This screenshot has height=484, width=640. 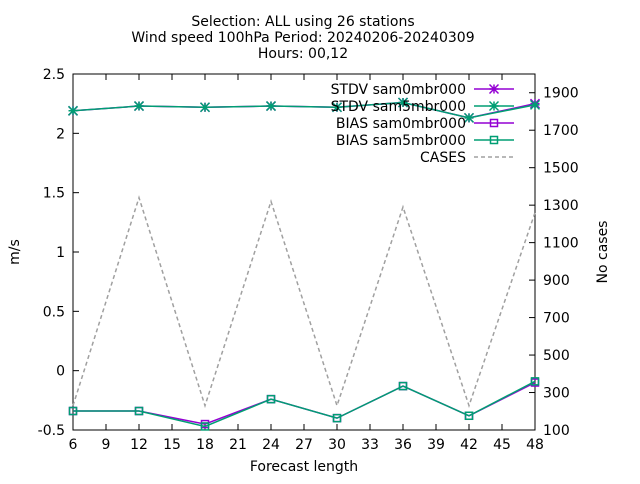 What do you see at coordinates (73, 445) in the screenshot?
I see `x-tick-label: 6` at bounding box center [73, 445].